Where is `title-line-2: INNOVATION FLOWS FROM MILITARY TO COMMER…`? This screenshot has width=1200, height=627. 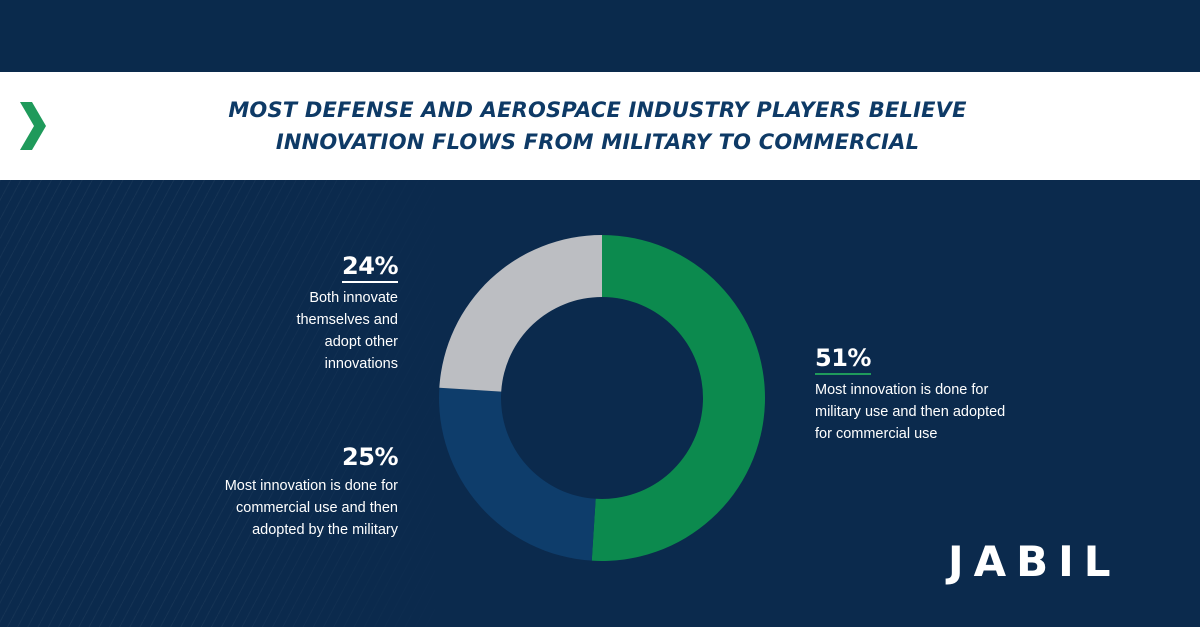 title-line-2: INNOVATION FLOWS FROM MILITARY TO COMMER… is located at coordinates (597, 142).